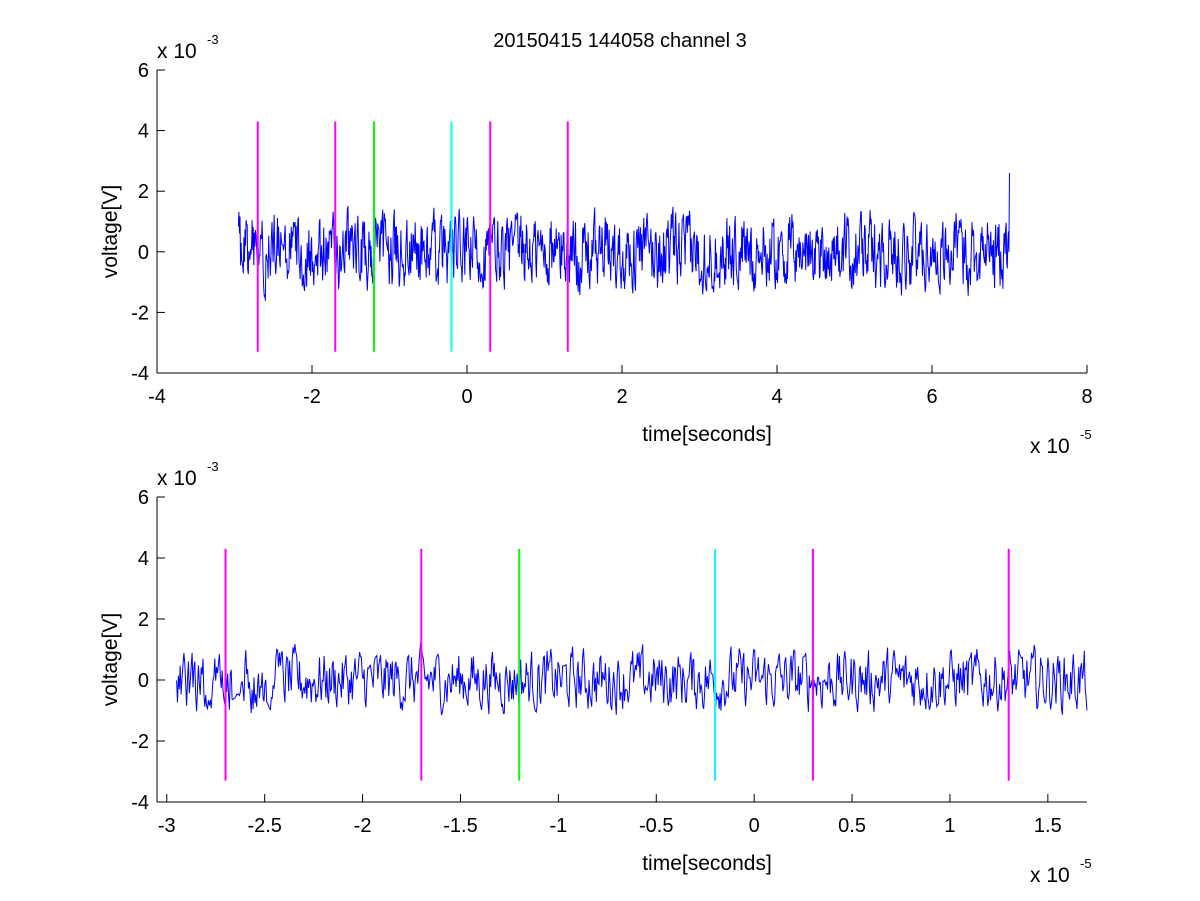  Describe the element at coordinates (620, 41) in the screenshot. I see `figure-title: 20150415 144058 channel 3` at that location.